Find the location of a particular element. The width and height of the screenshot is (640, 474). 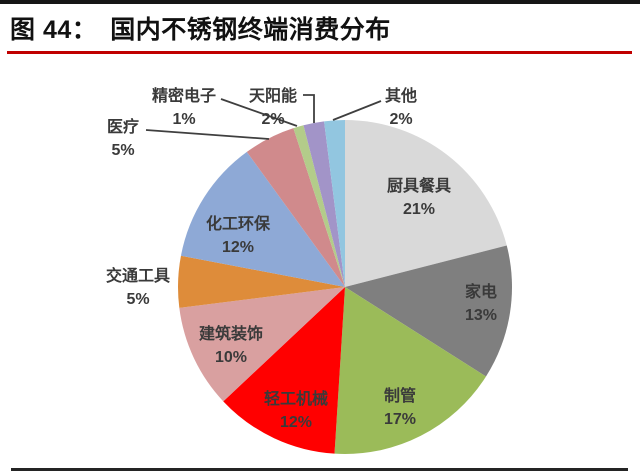

pie-slice-building-decoration is located at coordinates (262, 344).